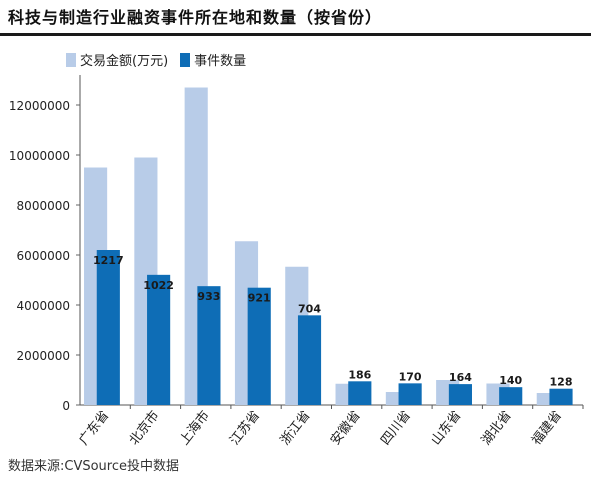 This screenshot has width=591, height=480. What do you see at coordinates (124, 61) in the screenshot?
I see `legend-label-amount: 交易金额(万元)` at bounding box center [124, 61].